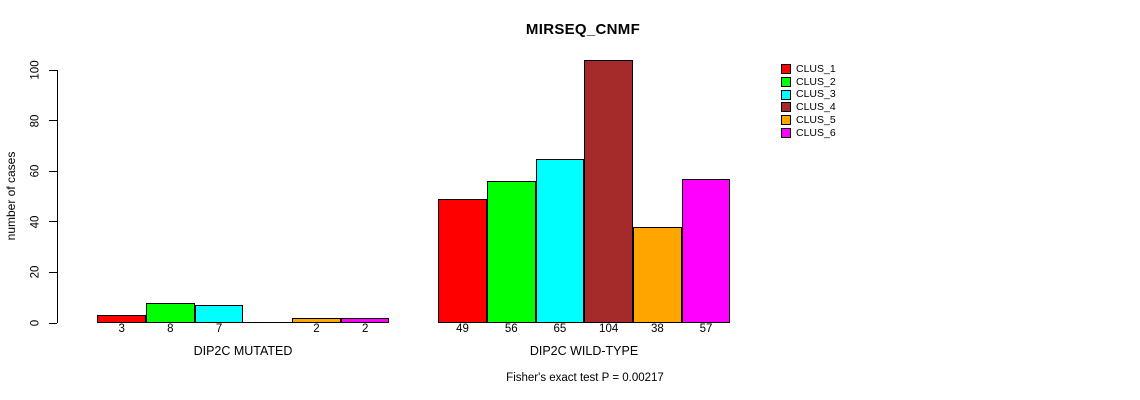  Describe the element at coordinates (608, 191) in the screenshot. I see `bar-clus_4-group1` at that location.